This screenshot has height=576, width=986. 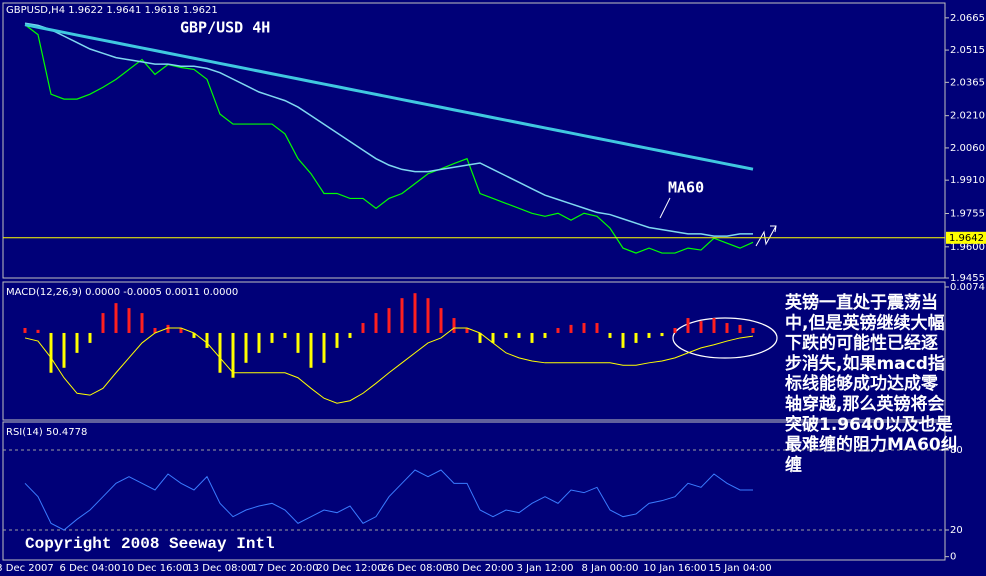 What do you see at coordinates (864, 322) in the screenshot?
I see `note-line: 中,但是英镑继续大幅` at bounding box center [864, 322].